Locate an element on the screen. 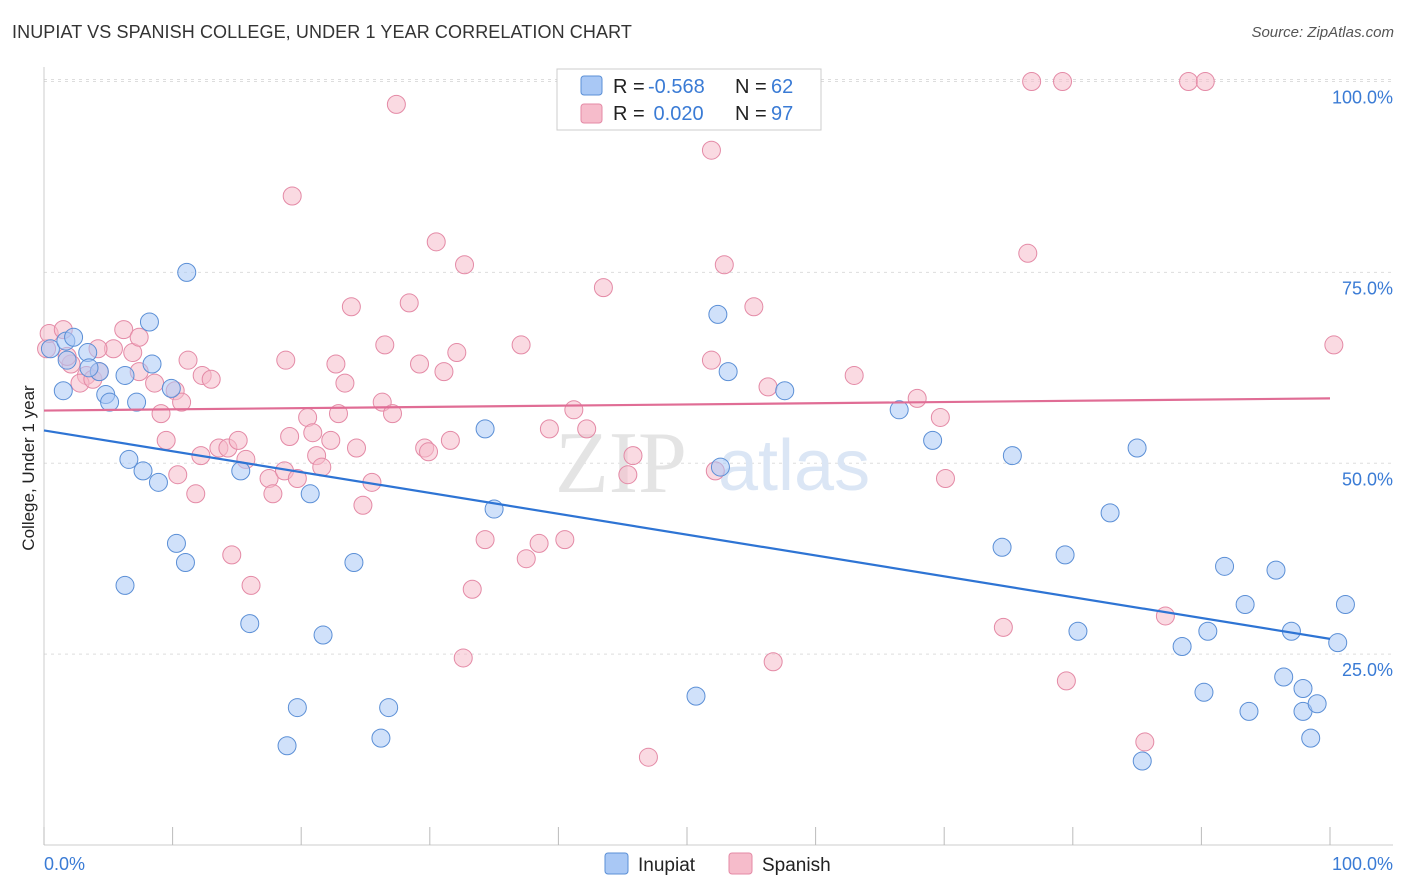  bottom-legend-inupiat: Inupiat is located at coordinates (667, 865).